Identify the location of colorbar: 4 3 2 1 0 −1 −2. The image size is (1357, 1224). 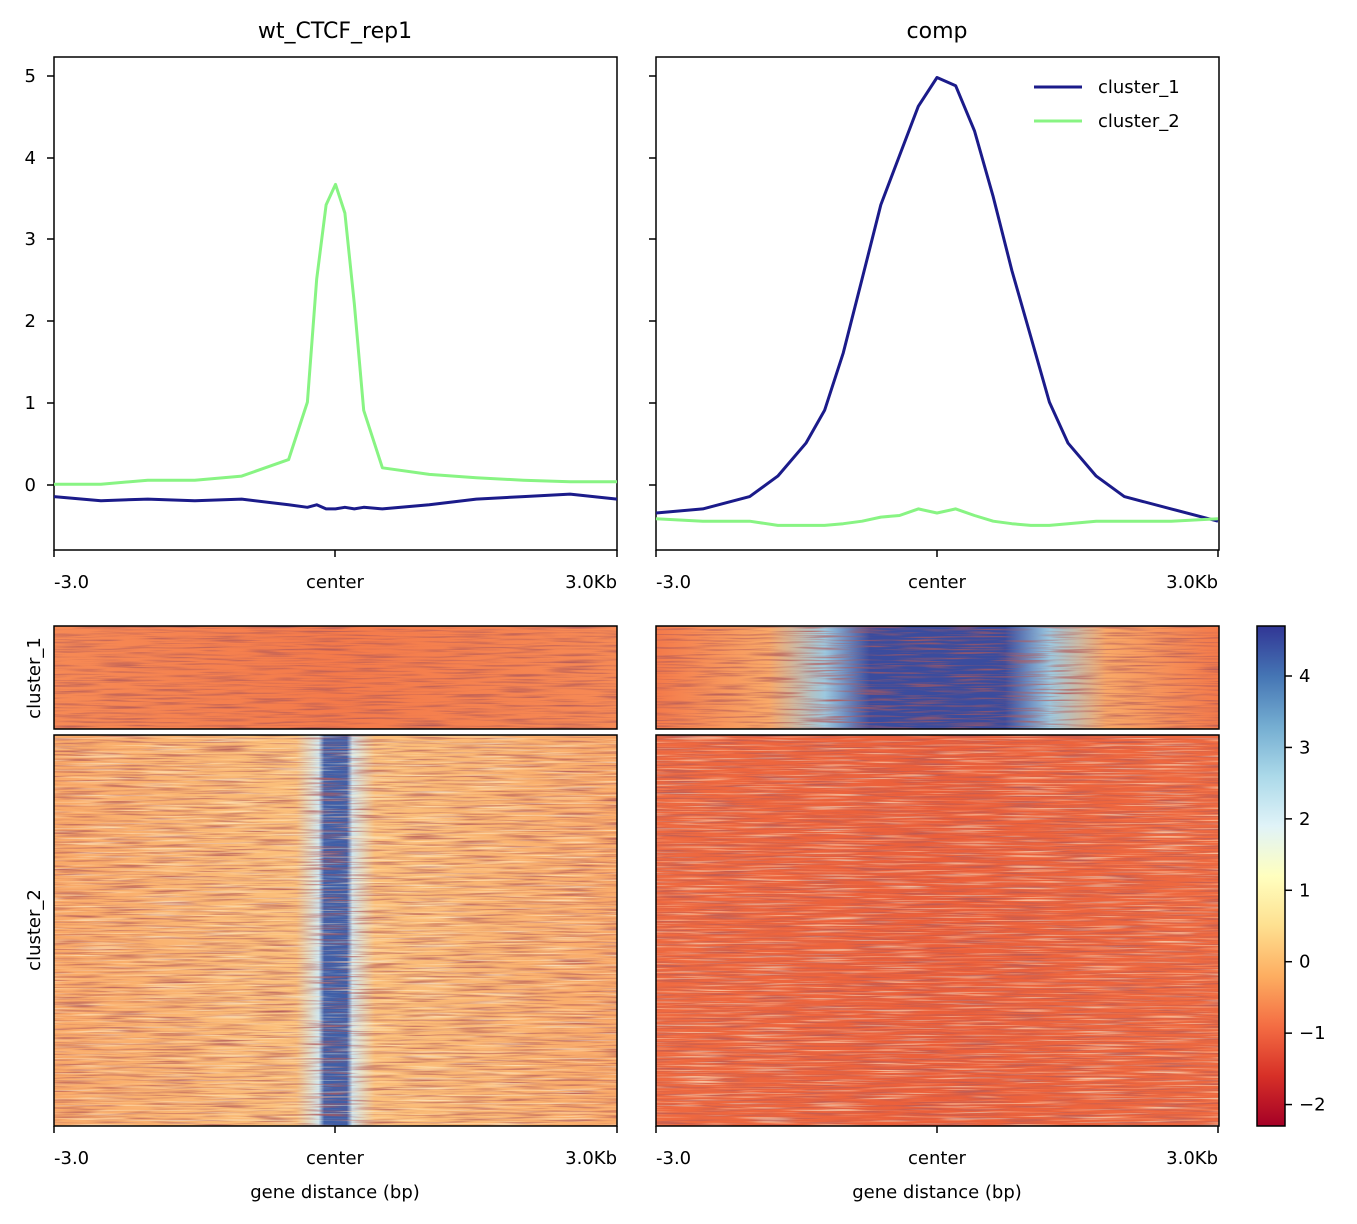
(1291, 876).